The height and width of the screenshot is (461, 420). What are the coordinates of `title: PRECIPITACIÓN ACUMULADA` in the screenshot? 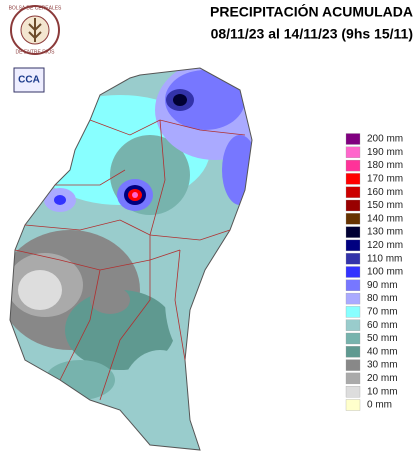 It's located at (311, 11).